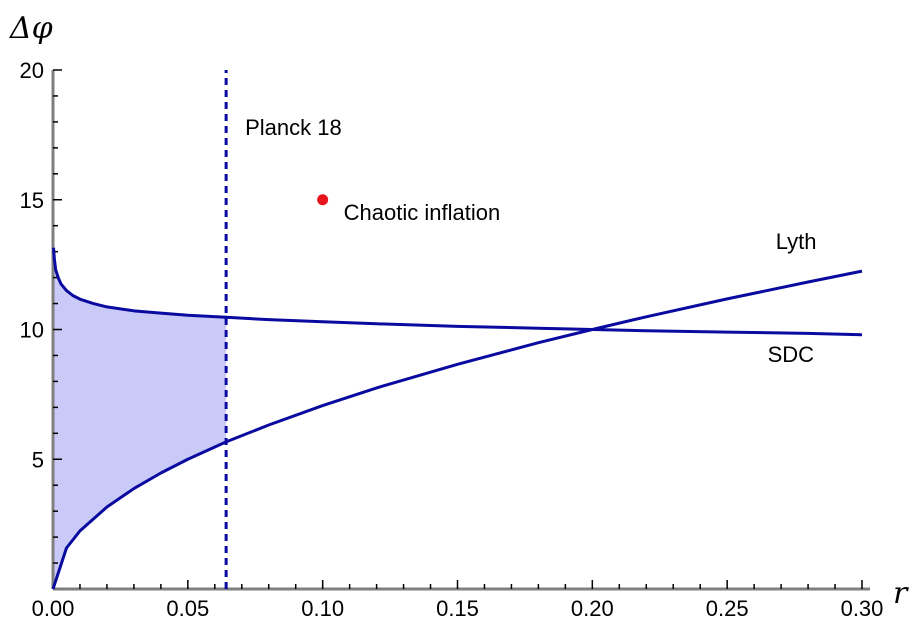  Describe the element at coordinates (796, 241) in the screenshot. I see `series-label-lyth: Lyth` at that location.